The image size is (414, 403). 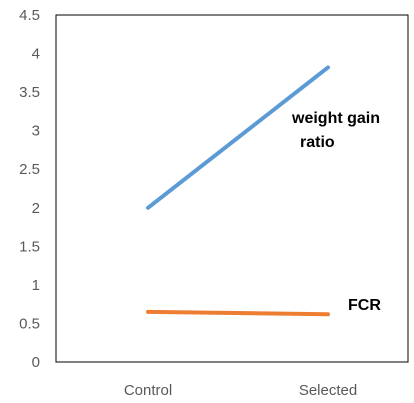 What do you see at coordinates (328, 390) in the screenshot?
I see `x-tick-label: Selected` at bounding box center [328, 390].